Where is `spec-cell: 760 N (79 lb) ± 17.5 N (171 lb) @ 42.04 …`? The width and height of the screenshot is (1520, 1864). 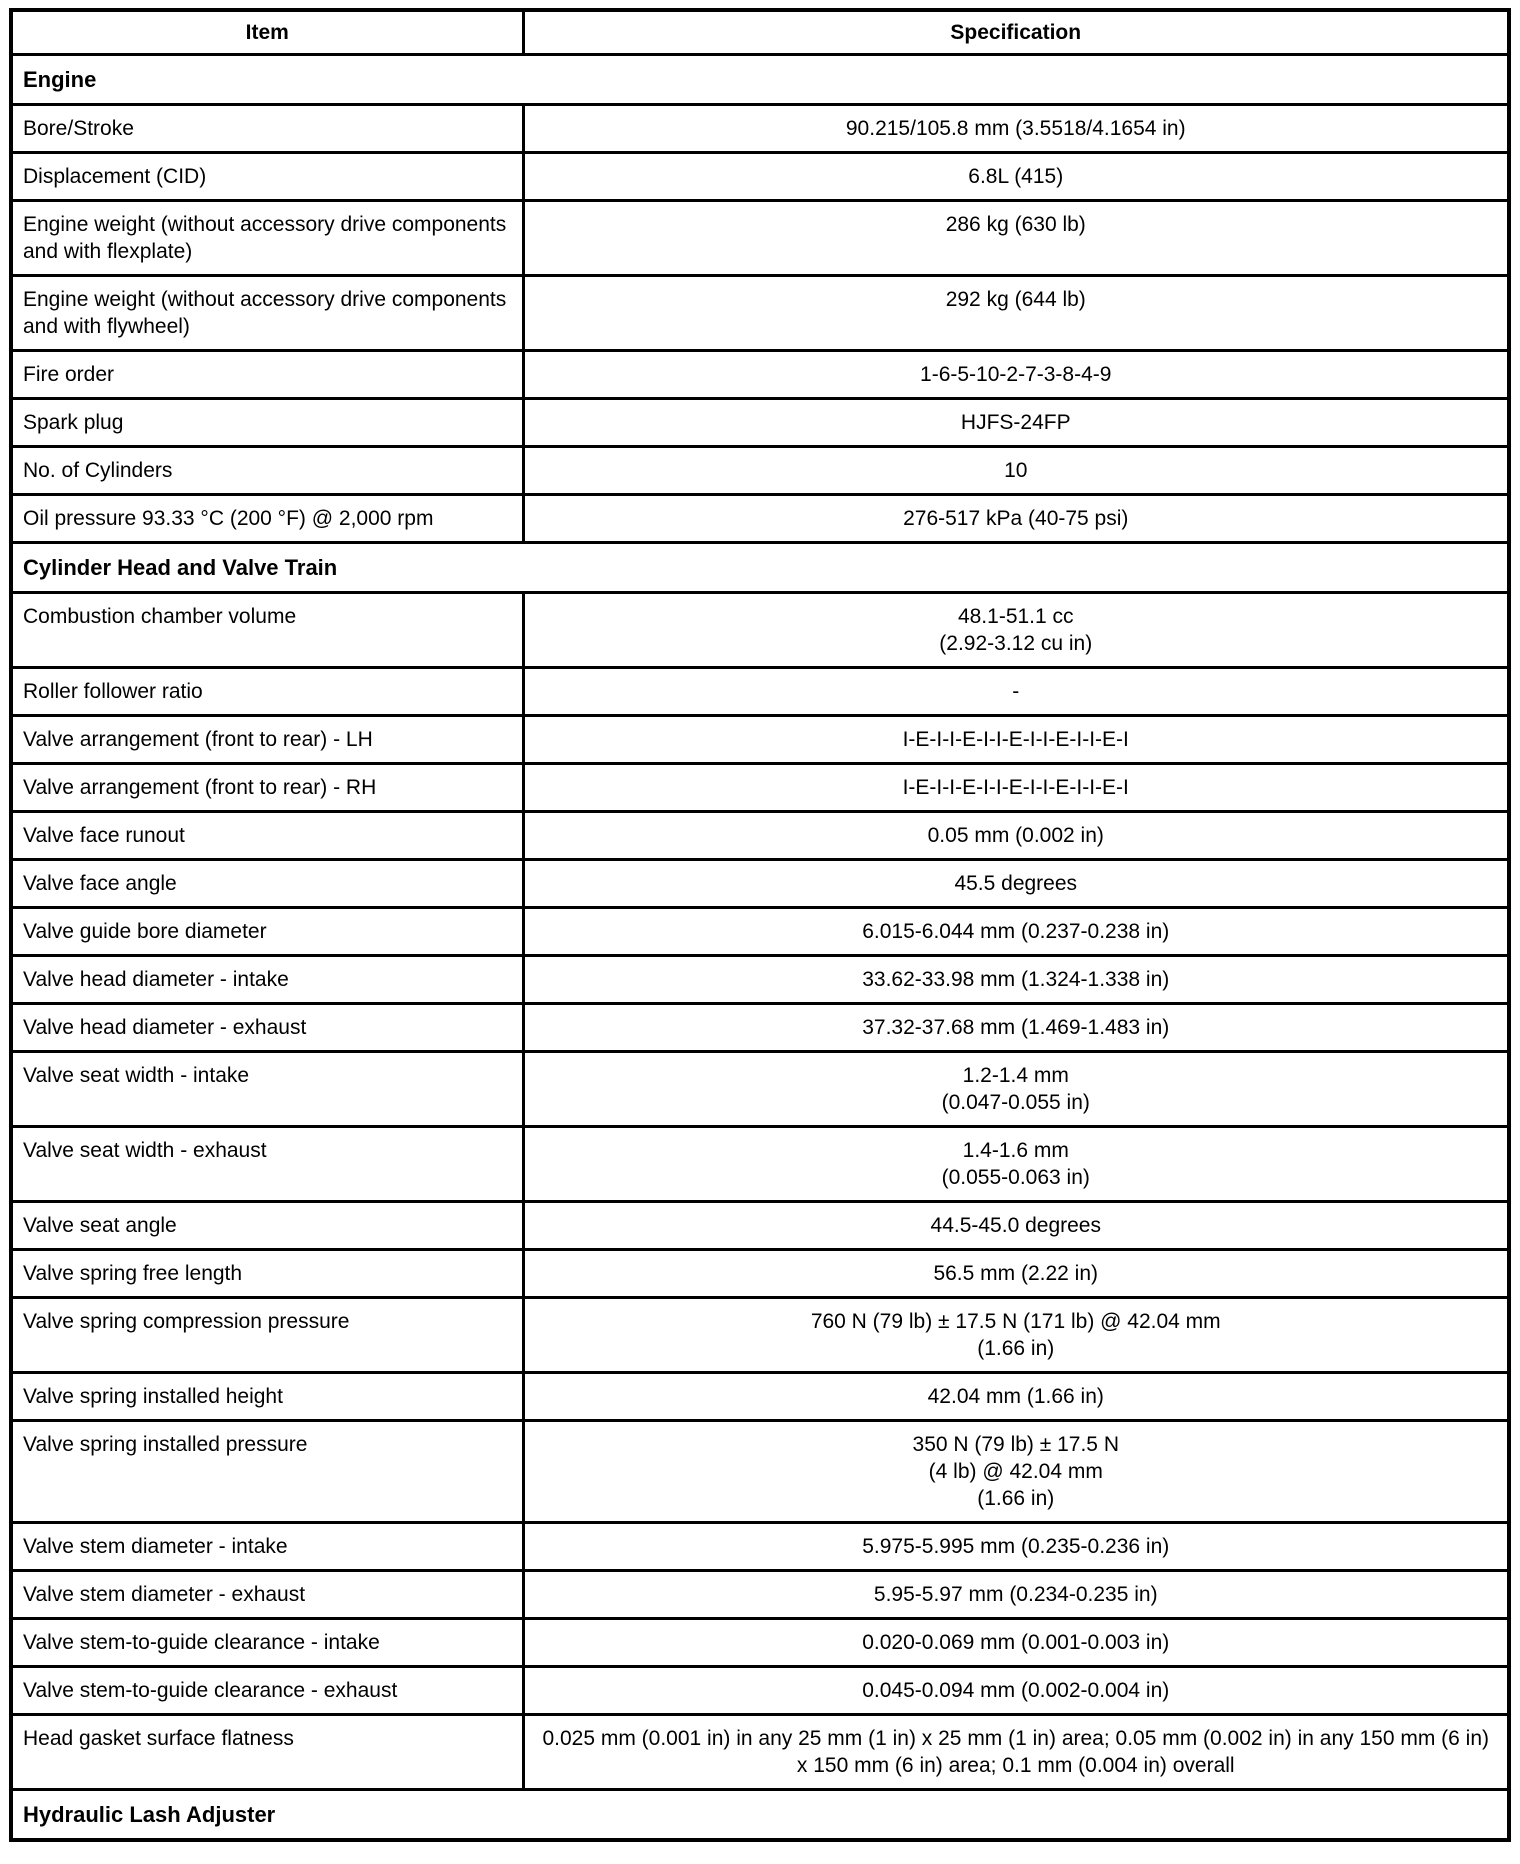 spec-cell: 760 N (79 lb) ± 17.5 N (171 lb) @ 42.04 … is located at coordinates (1016, 1335).